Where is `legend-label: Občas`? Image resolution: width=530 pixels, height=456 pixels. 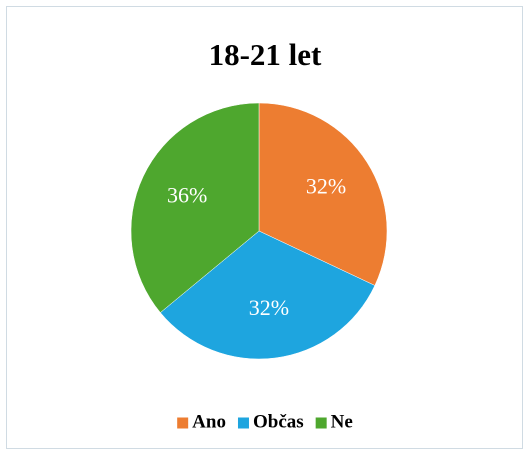
legend-label: Občas is located at coordinates (278, 421).